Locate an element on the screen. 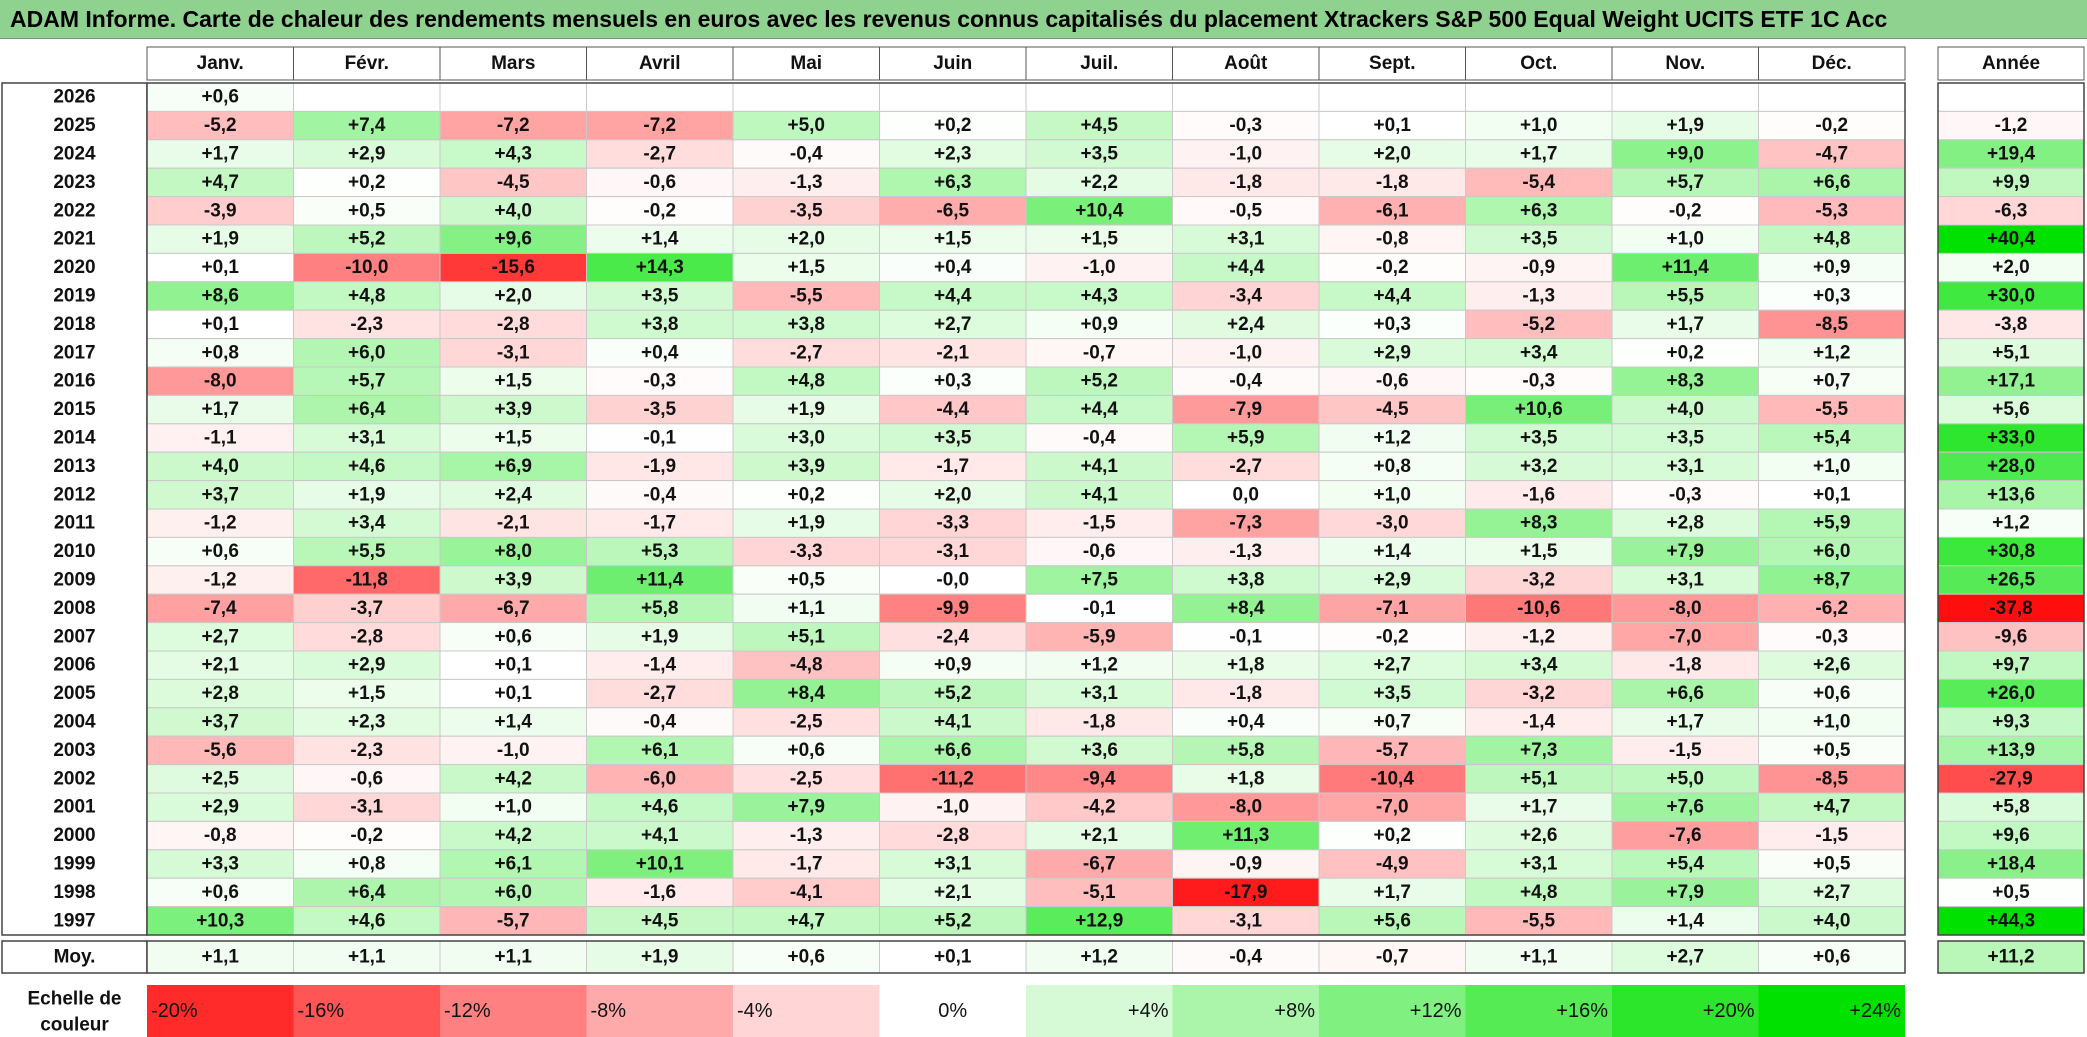 This screenshot has height=1037, width=2087. cell-value-1999-9: -4,9 is located at coordinates (1392, 864).